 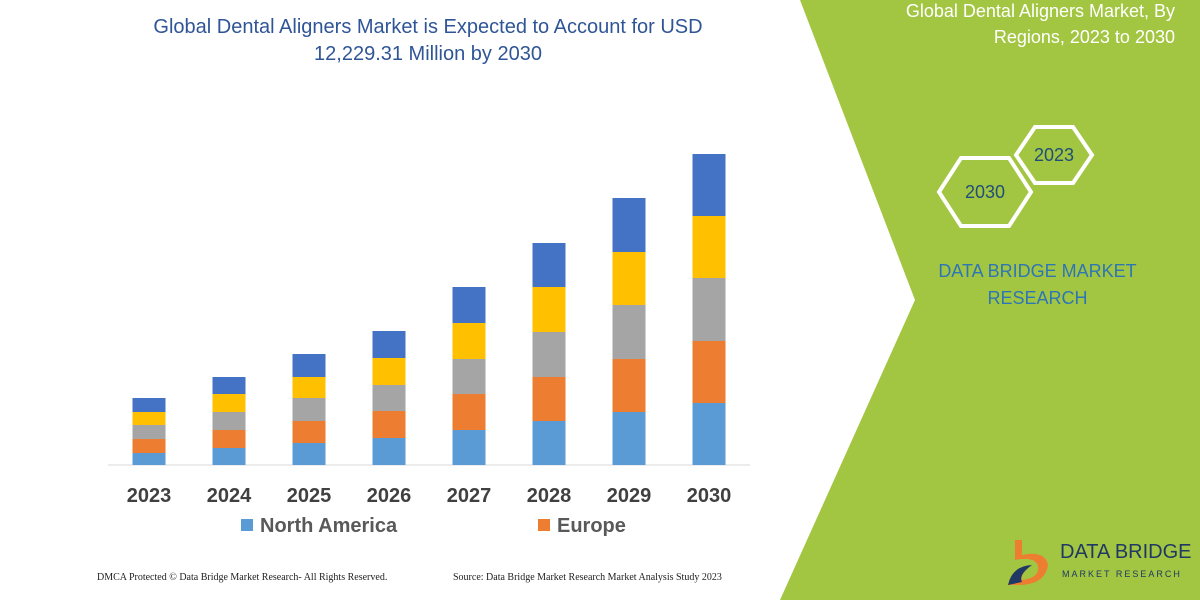 What do you see at coordinates (389, 496) in the screenshot?
I see `x-tick-label: 2026` at bounding box center [389, 496].